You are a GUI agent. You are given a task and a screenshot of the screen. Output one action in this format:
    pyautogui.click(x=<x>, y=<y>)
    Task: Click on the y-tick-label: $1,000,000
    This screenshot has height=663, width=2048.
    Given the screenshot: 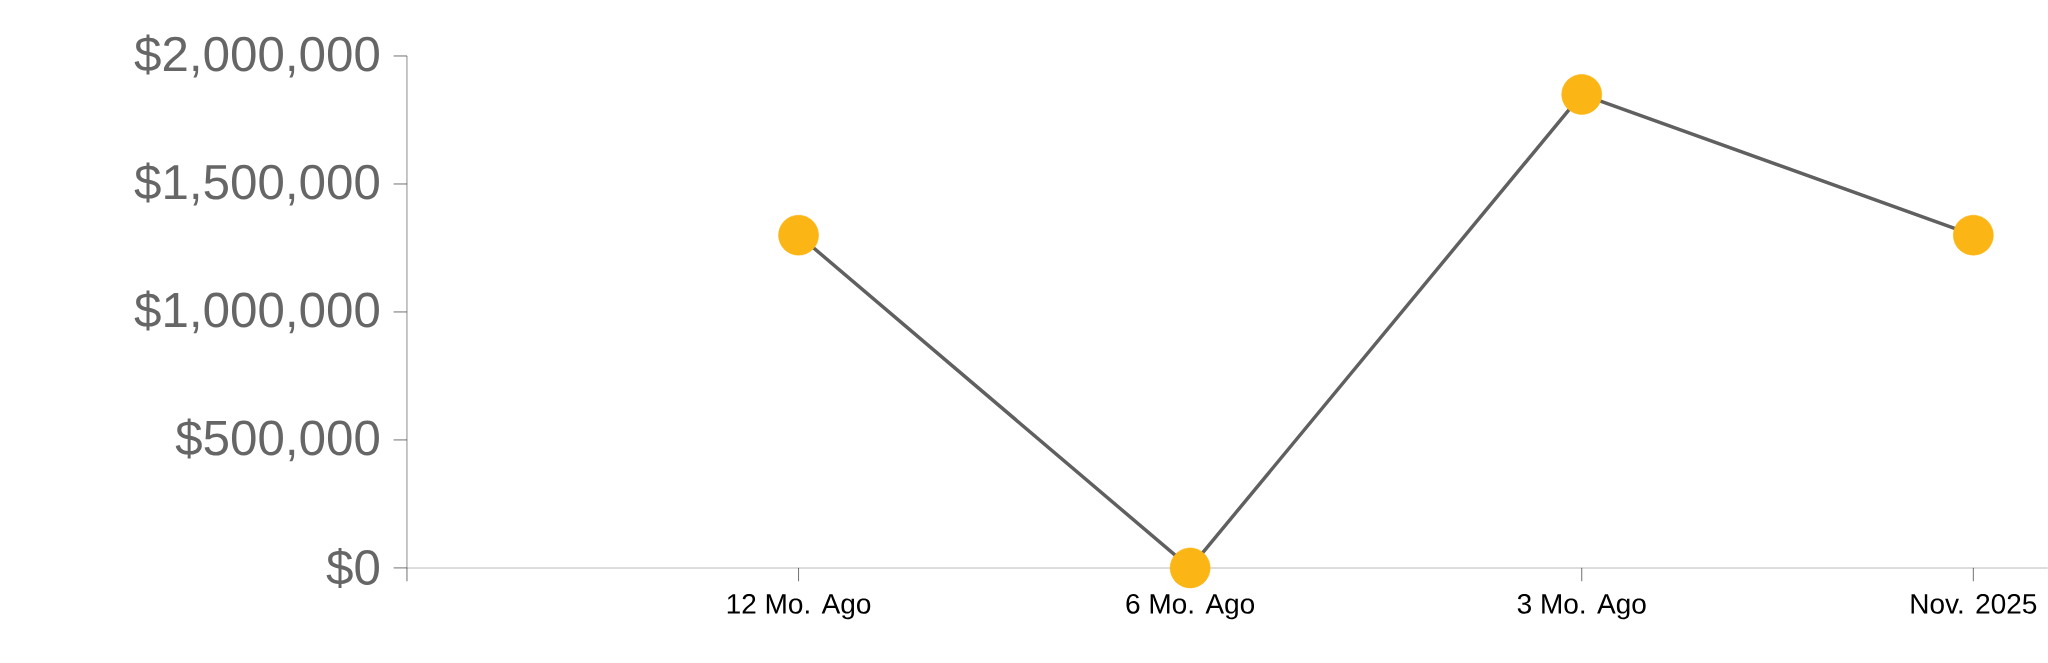 What is the action you would take?
    pyautogui.click(x=256, y=312)
    